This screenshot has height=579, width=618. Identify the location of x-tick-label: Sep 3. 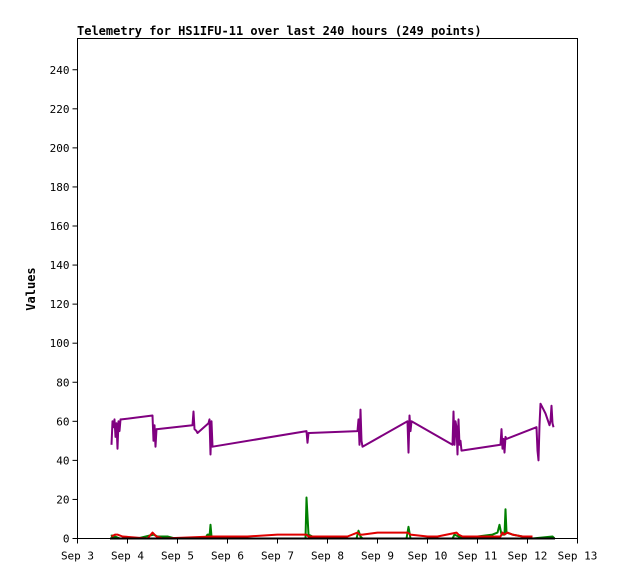
(77, 556).